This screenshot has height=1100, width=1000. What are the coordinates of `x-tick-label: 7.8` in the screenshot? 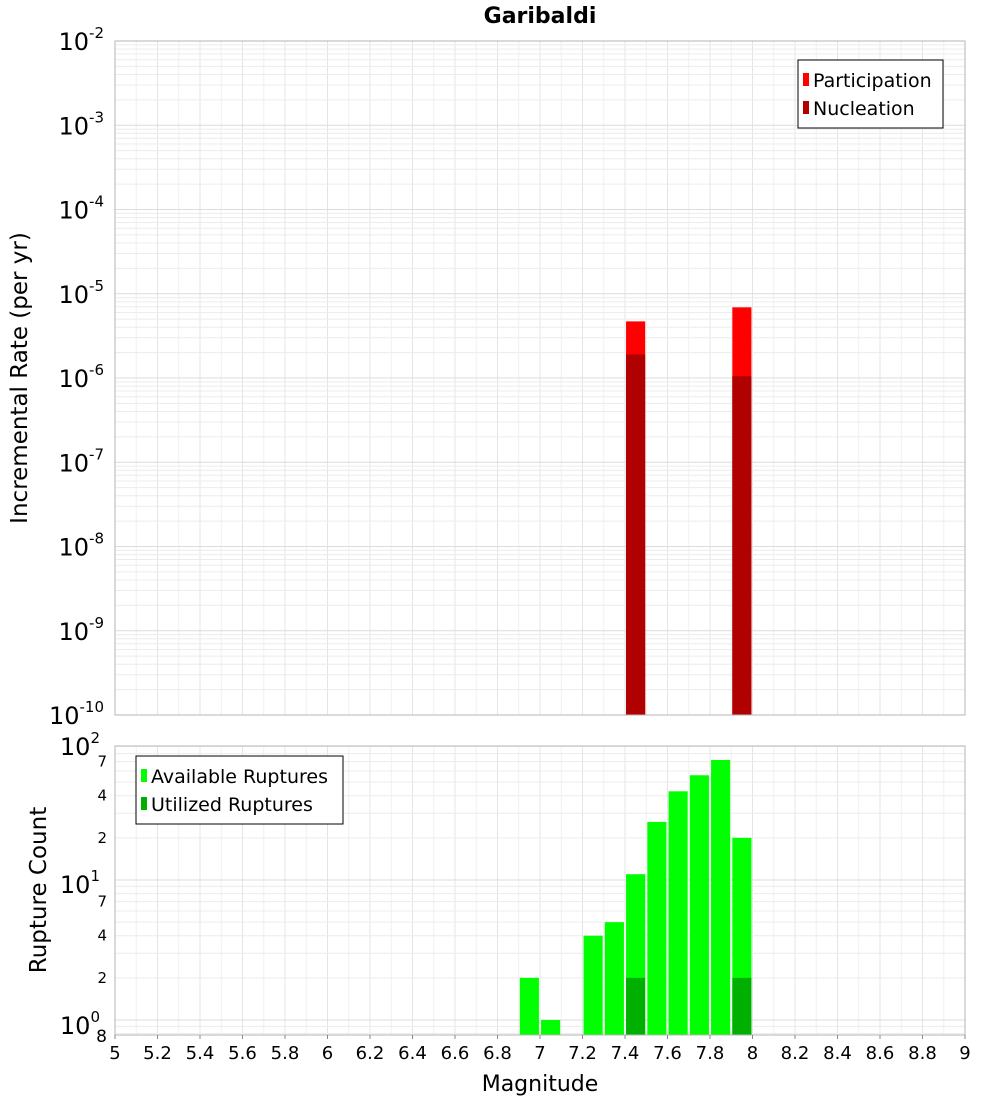 It's located at (710, 1053).